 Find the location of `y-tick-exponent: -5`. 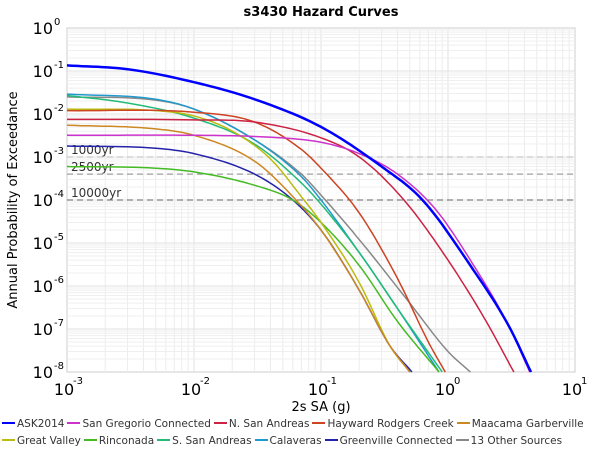

y-tick-exponent: -5 is located at coordinates (59, 237).